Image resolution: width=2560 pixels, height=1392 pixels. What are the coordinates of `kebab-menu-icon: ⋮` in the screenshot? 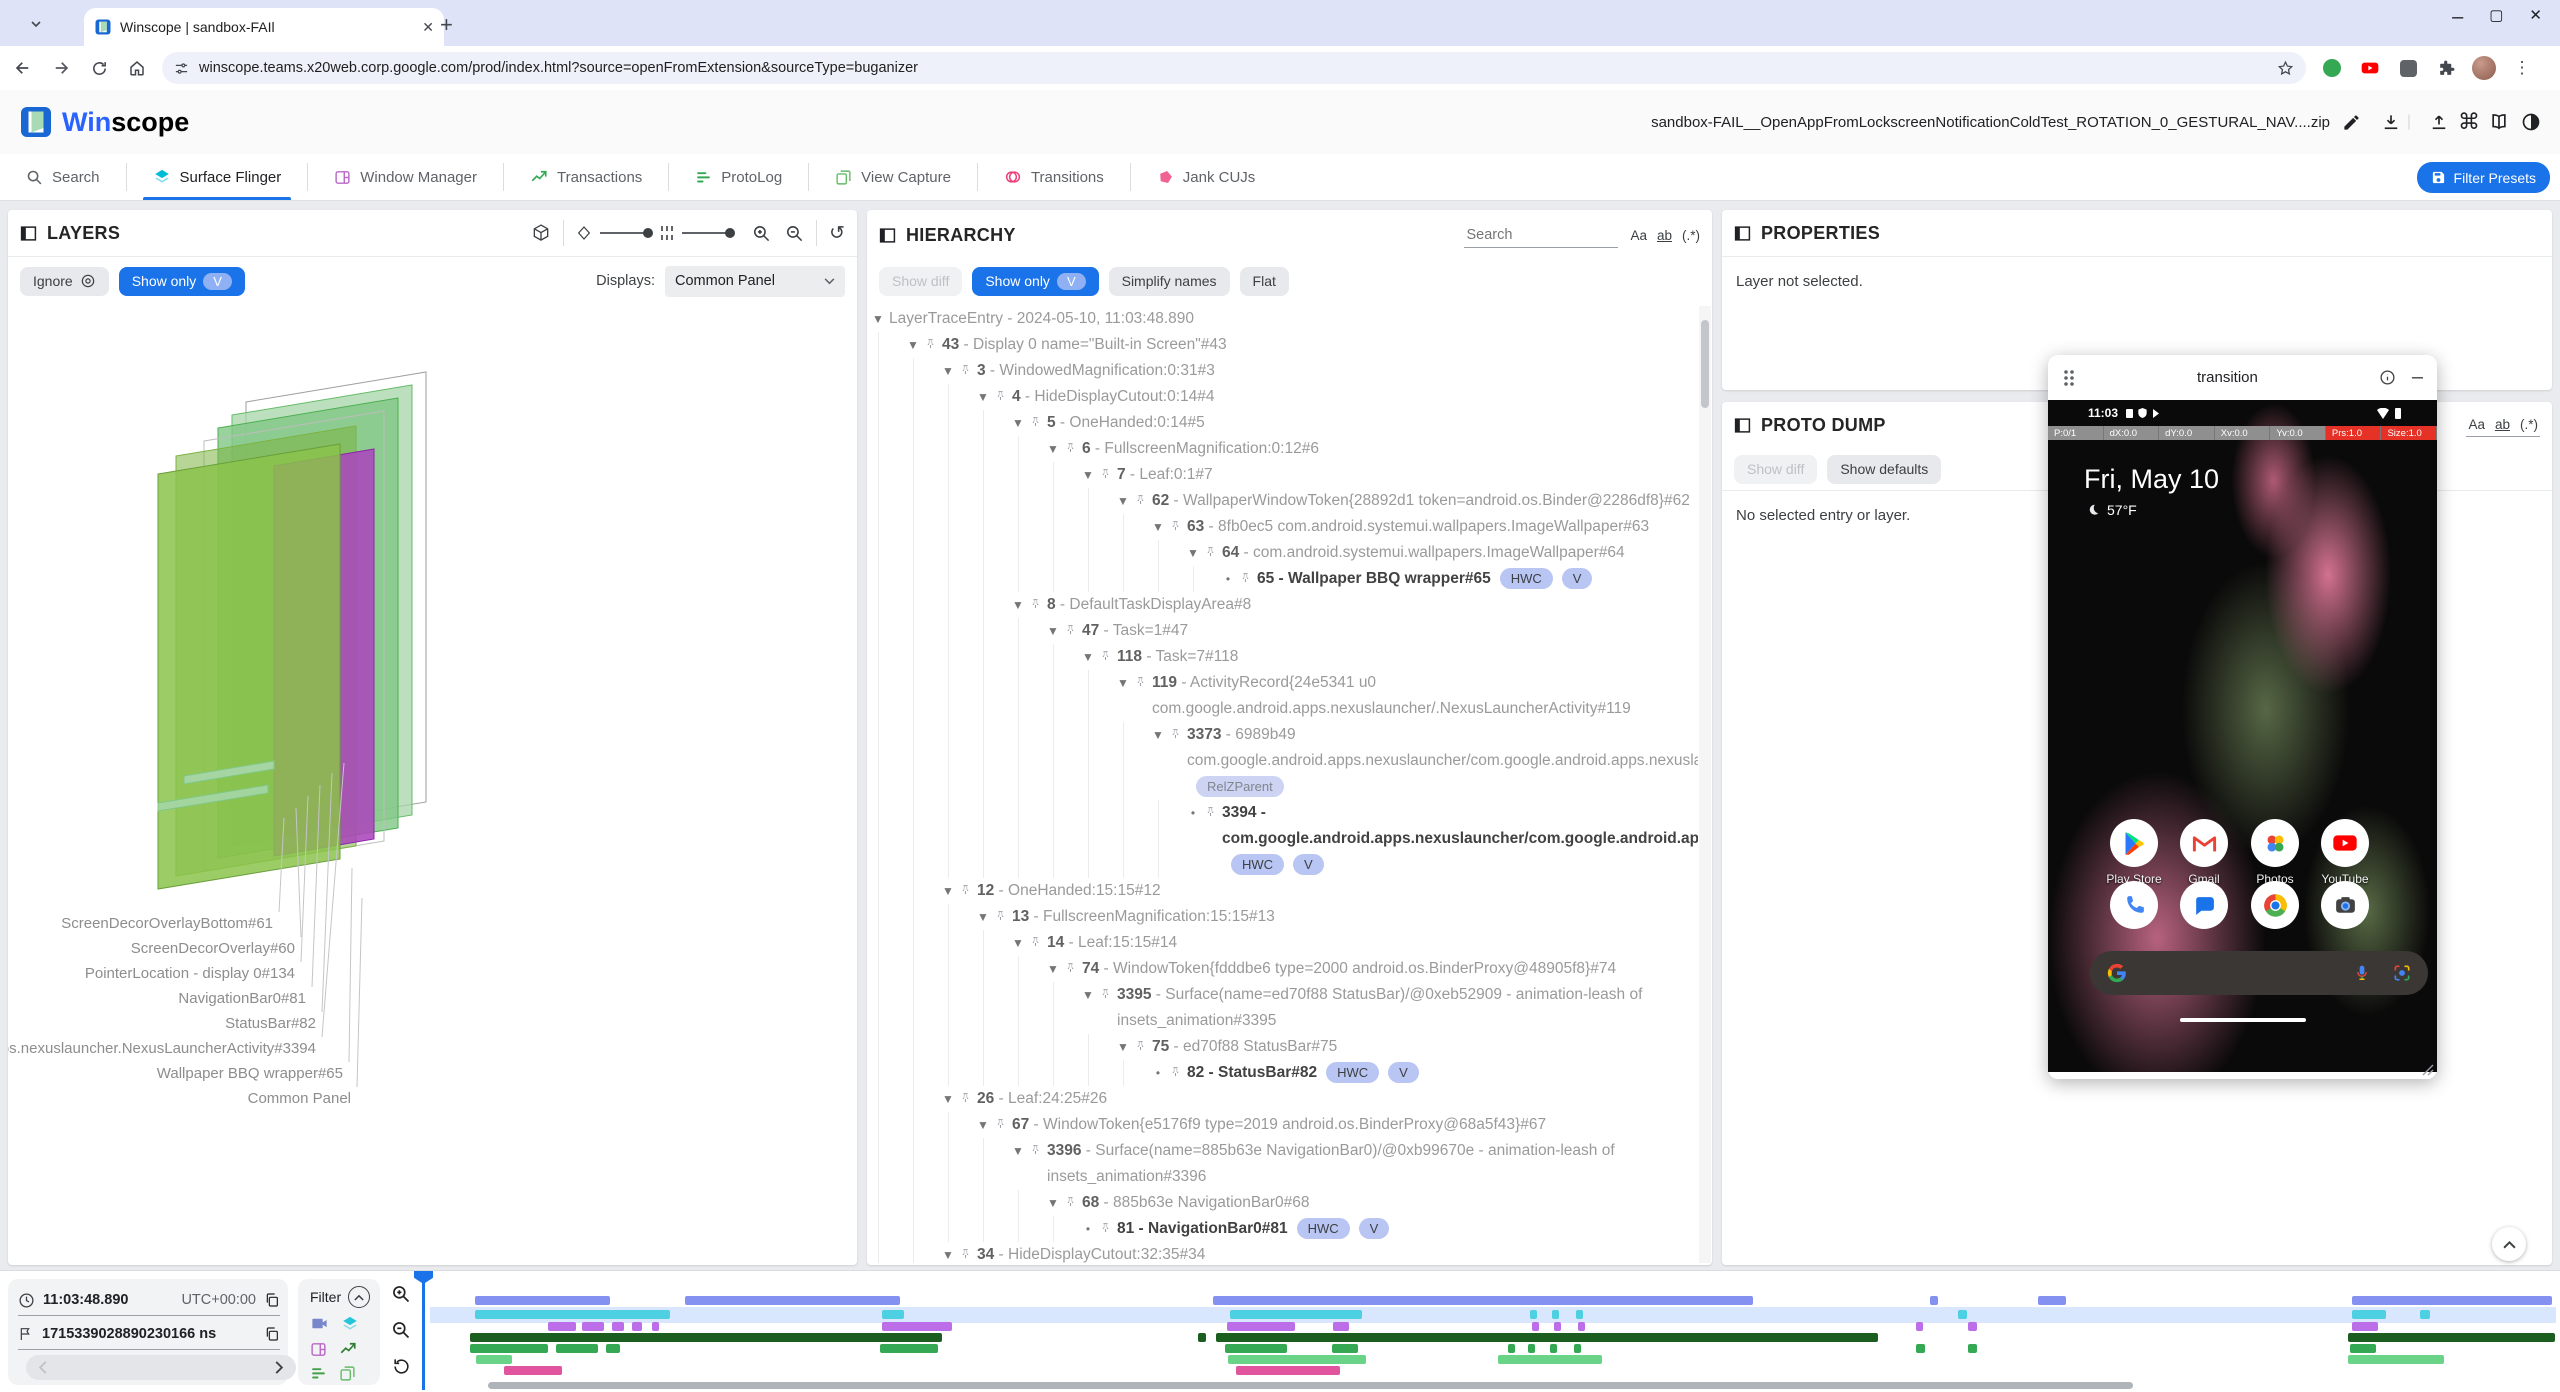 It's located at (2522, 67).